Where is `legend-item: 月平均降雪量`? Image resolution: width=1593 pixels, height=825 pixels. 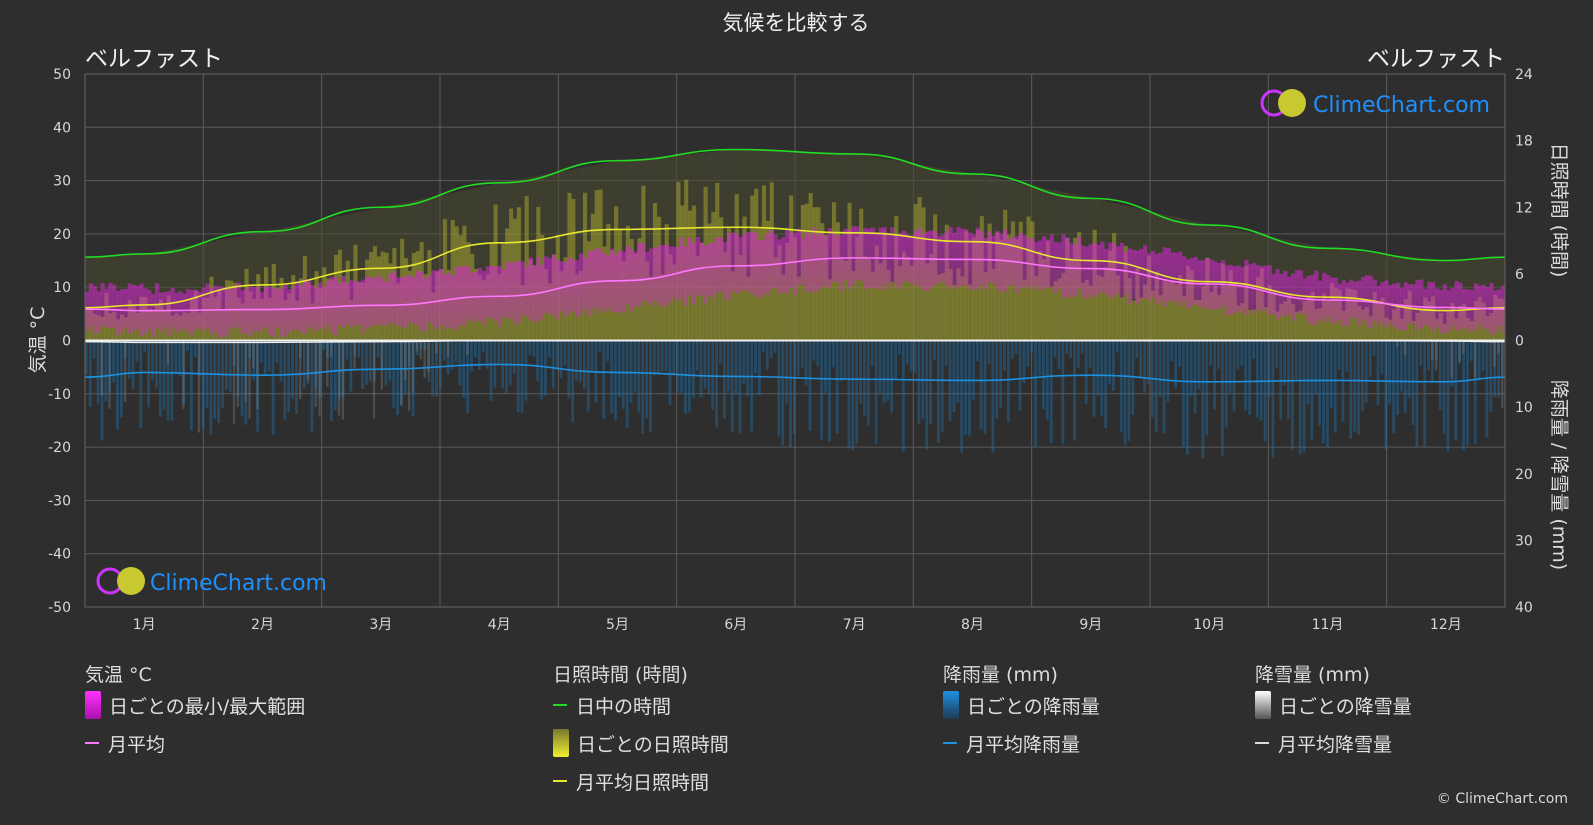
legend-item: 月平均降雪量 is located at coordinates (1333, 743).